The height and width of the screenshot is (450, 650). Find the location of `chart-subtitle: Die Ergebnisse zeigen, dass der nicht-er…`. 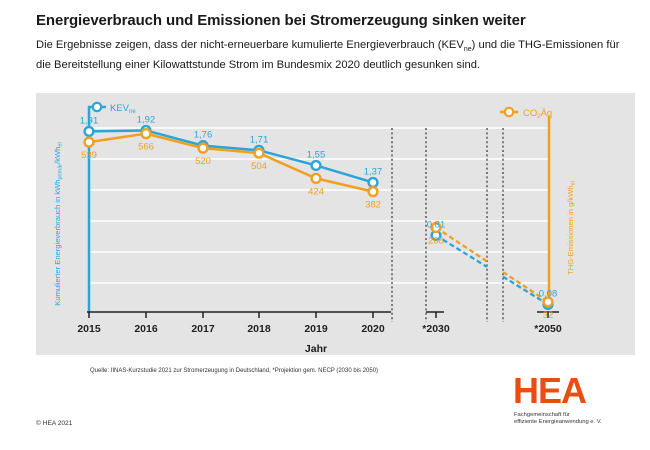

chart-subtitle: Die Ergebnisse zeigen, dass der nicht-er… is located at coordinates (328, 55).